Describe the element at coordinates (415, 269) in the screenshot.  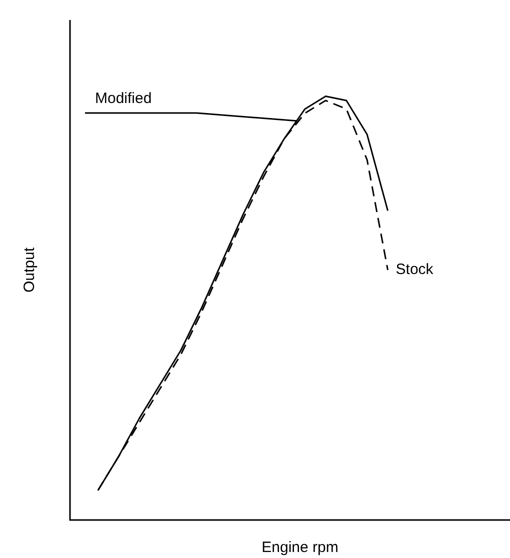
I see `series-label: Stock` at that location.